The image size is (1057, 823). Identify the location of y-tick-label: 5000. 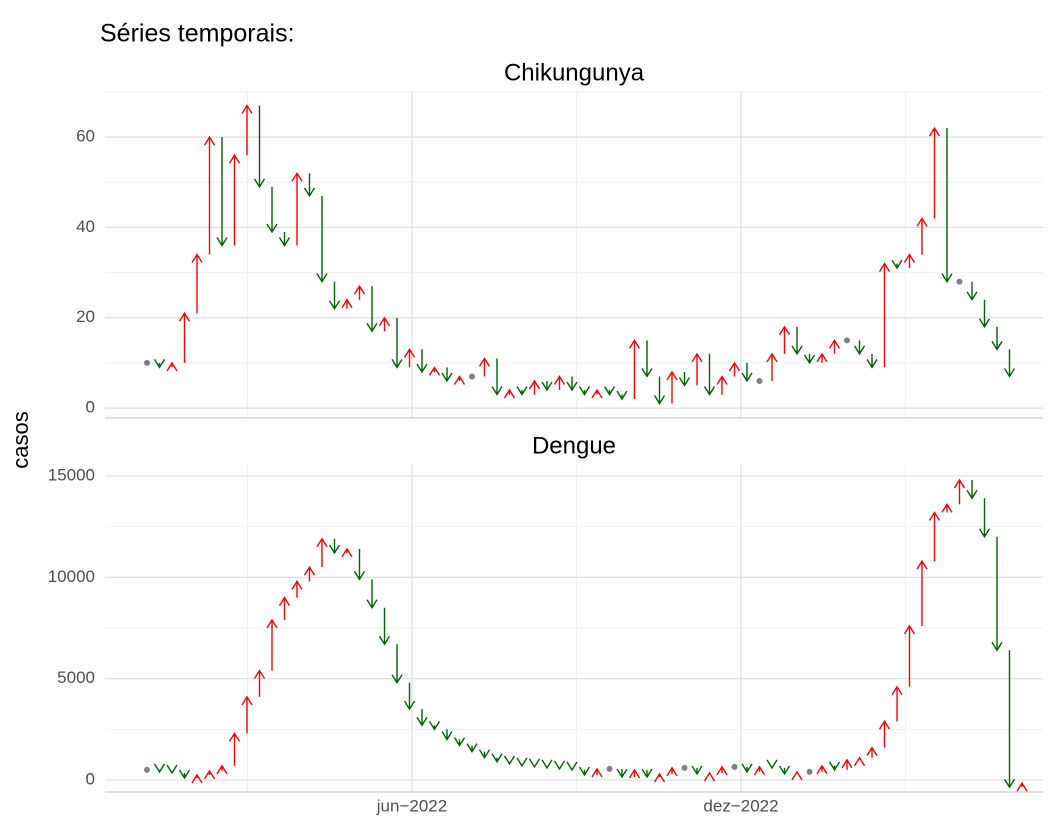
(76, 677).